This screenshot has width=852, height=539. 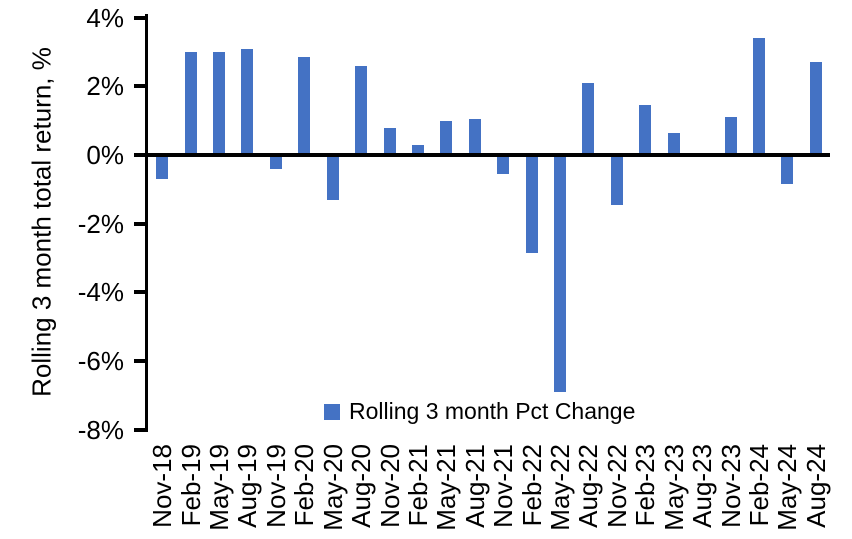 What do you see at coordinates (730, 486) in the screenshot?
I see `x-tick-label: Nov-23` at bounding box center [730, 486].